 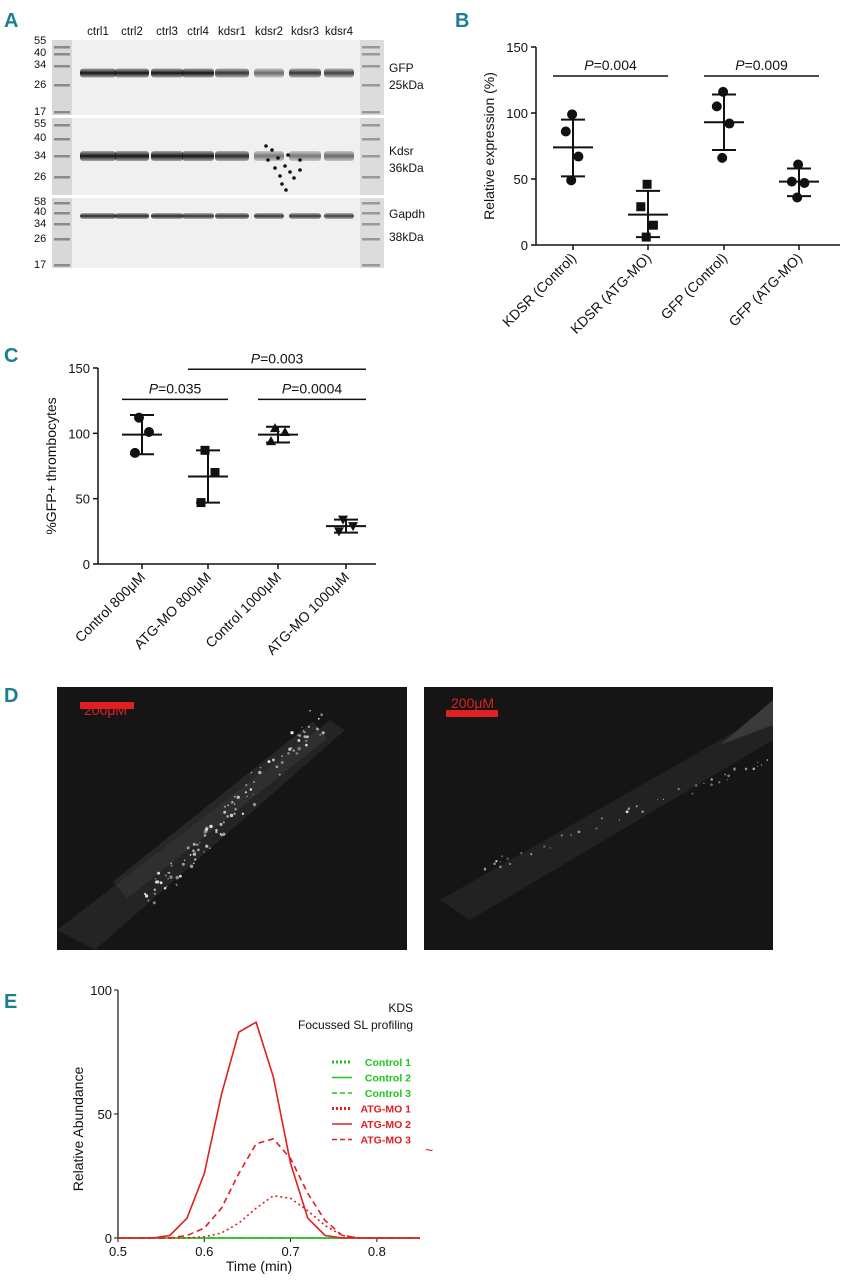 What do you see at coordinates (234, 807) in the screenshot?
I see `thrombocyte-signal-left` at bounding box center [234, 807].